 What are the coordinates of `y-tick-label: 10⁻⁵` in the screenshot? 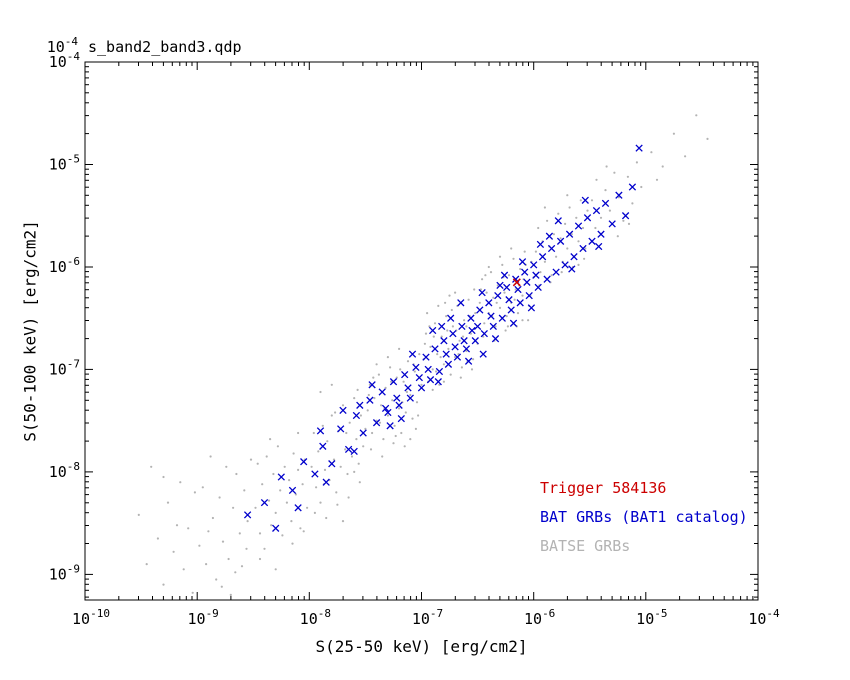 It's located at (64, 162).